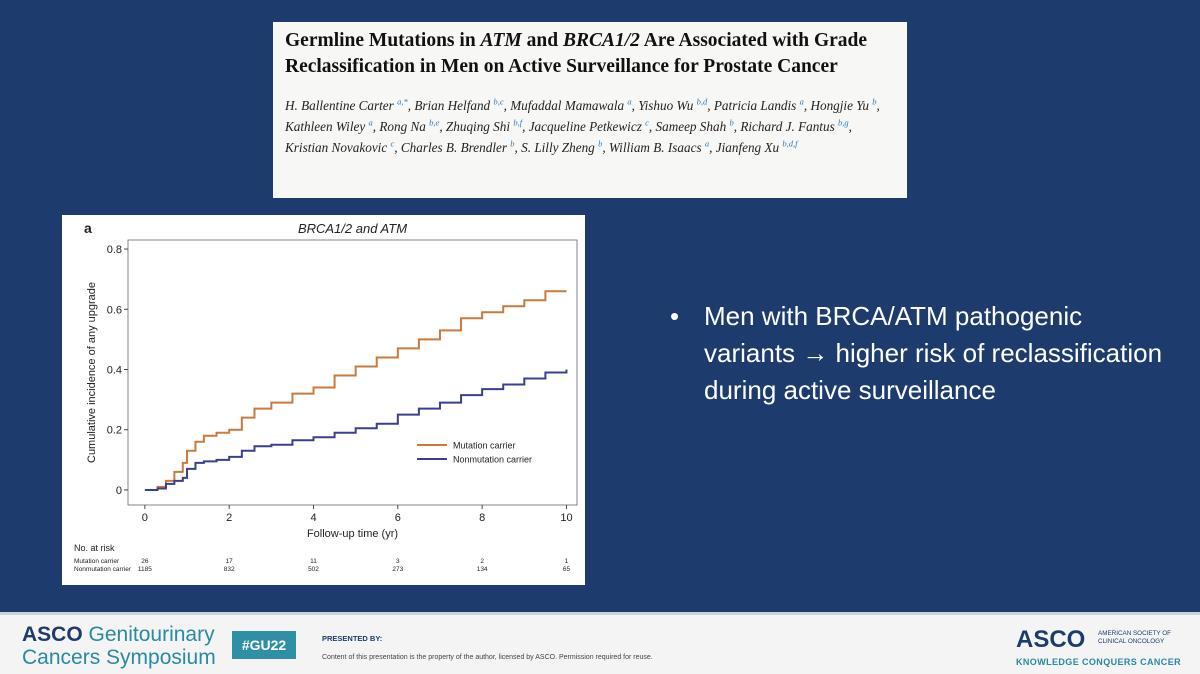  What do you see at coordinates (412, 125) in the screenshot?
I see `author: Rong Na b,e` at bounding box center [412, 125].